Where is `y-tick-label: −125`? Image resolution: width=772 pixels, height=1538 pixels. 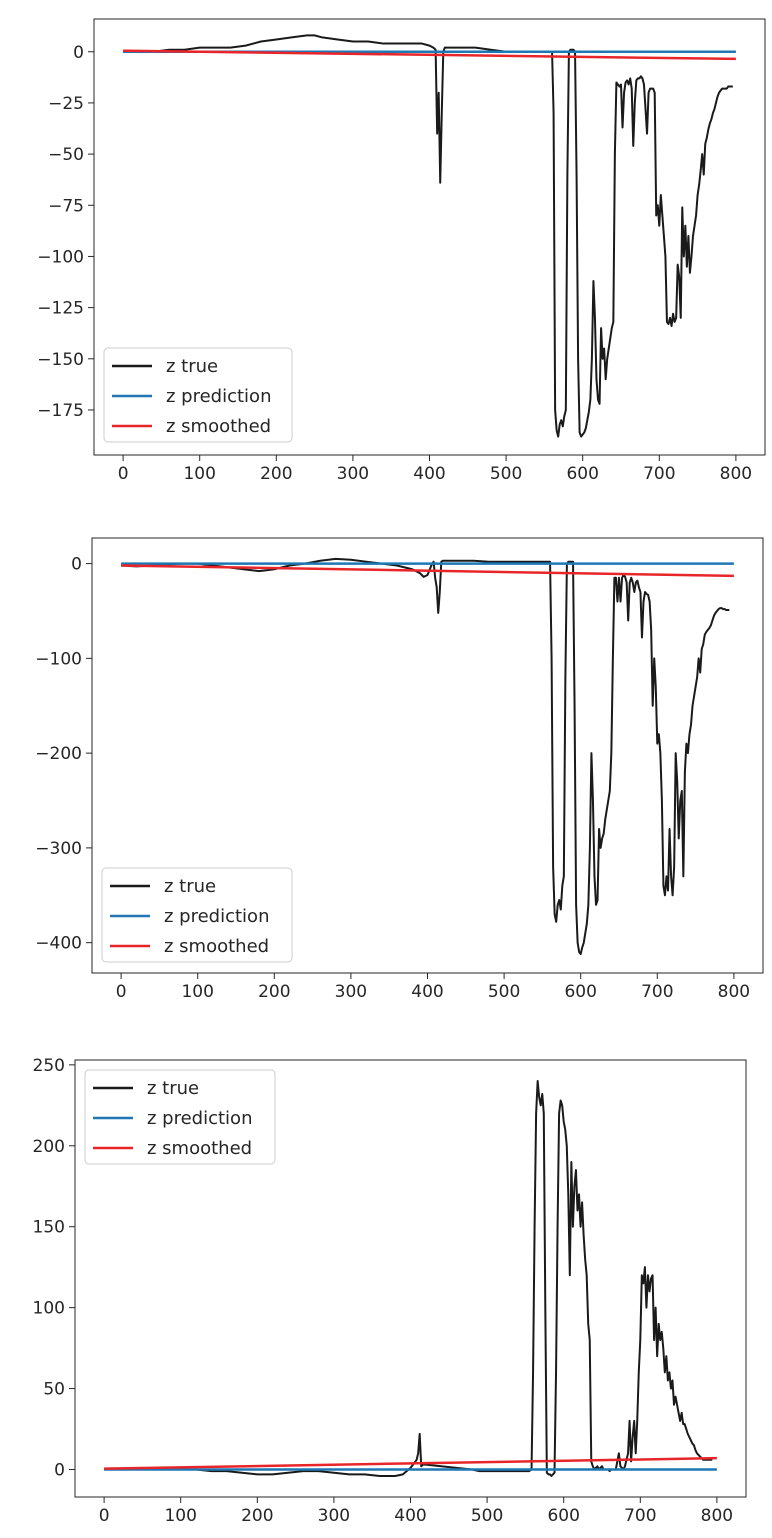 y-tick-label: −125 is located at coordinates (60, 309).